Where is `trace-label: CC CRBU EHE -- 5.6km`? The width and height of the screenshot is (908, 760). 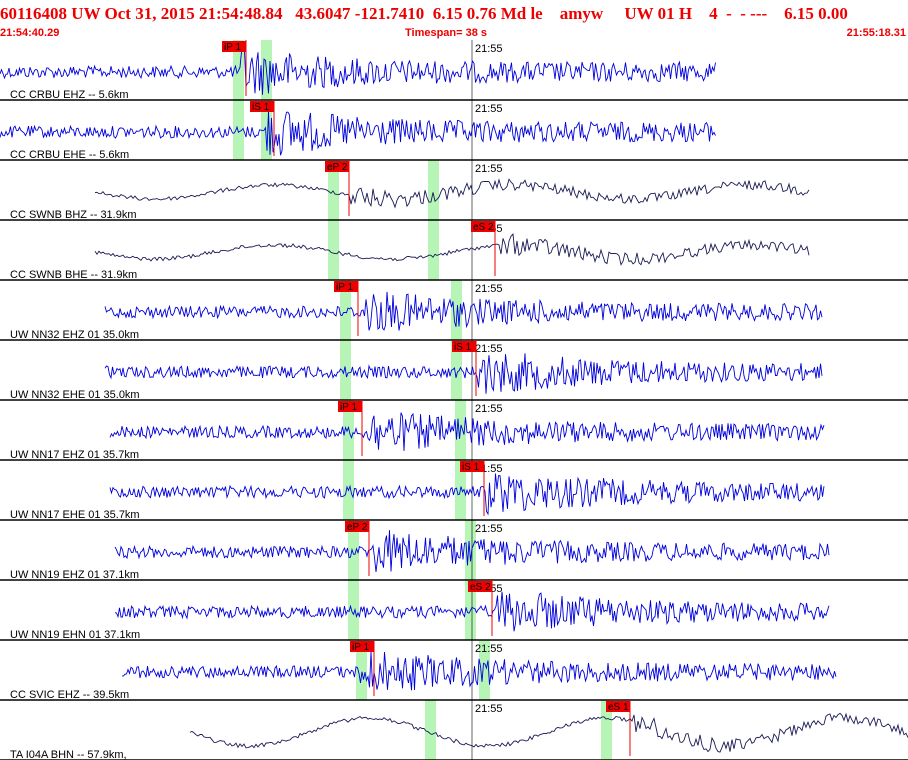 trace-label: CC CRBU EHE -- 5.6km is located at coordinates (69, 155).